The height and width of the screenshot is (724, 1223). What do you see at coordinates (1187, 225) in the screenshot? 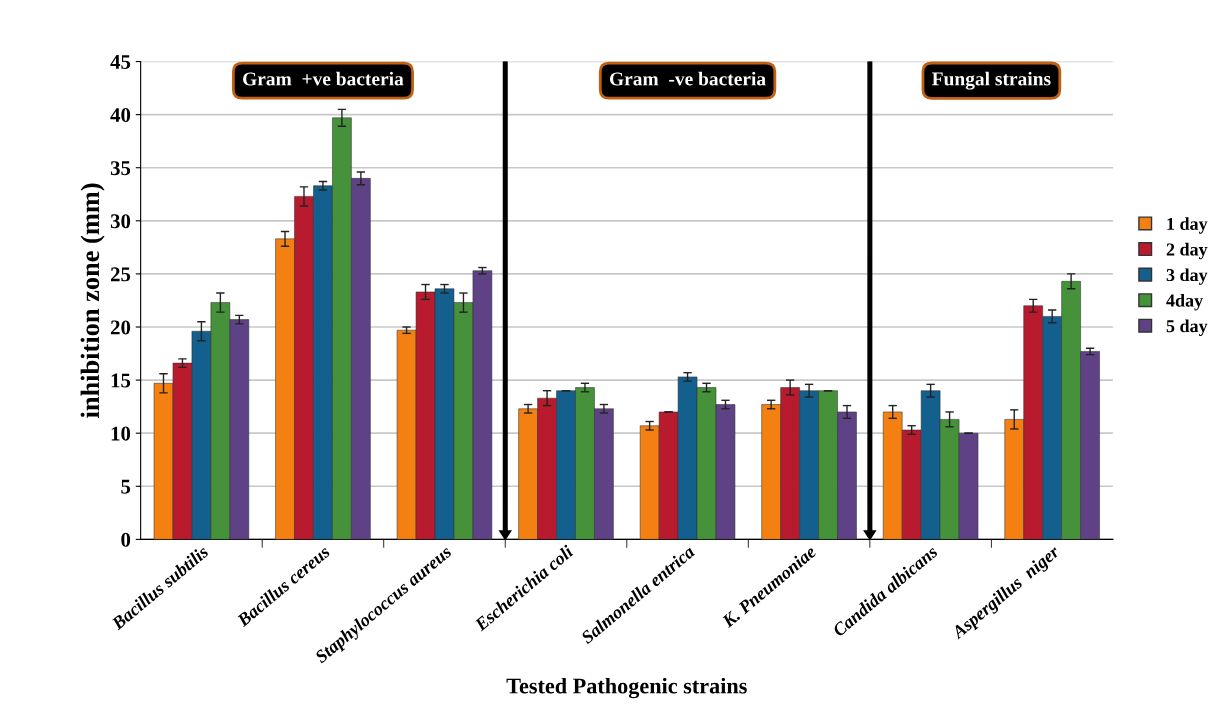
I see `legend-label: 1 day` at bounding box center [1187, 225].